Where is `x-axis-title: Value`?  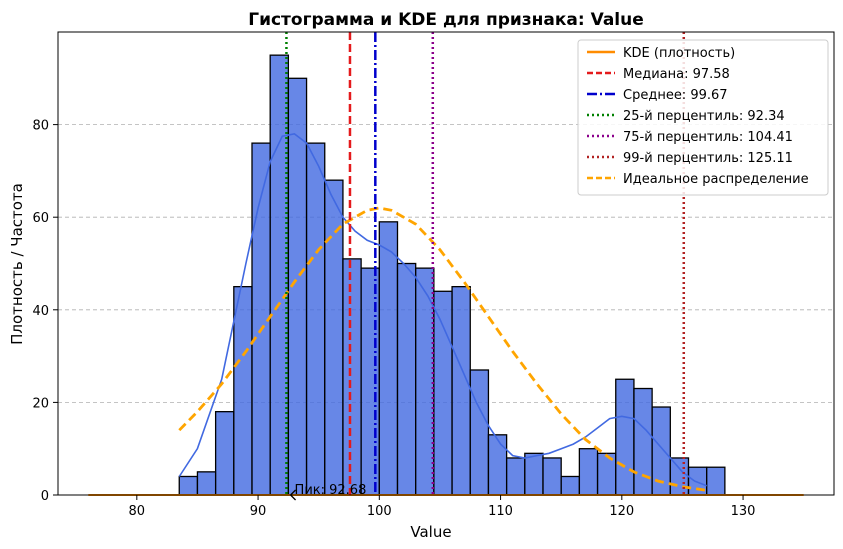
x-axis-title: Value is located at coordinates (430, 532).